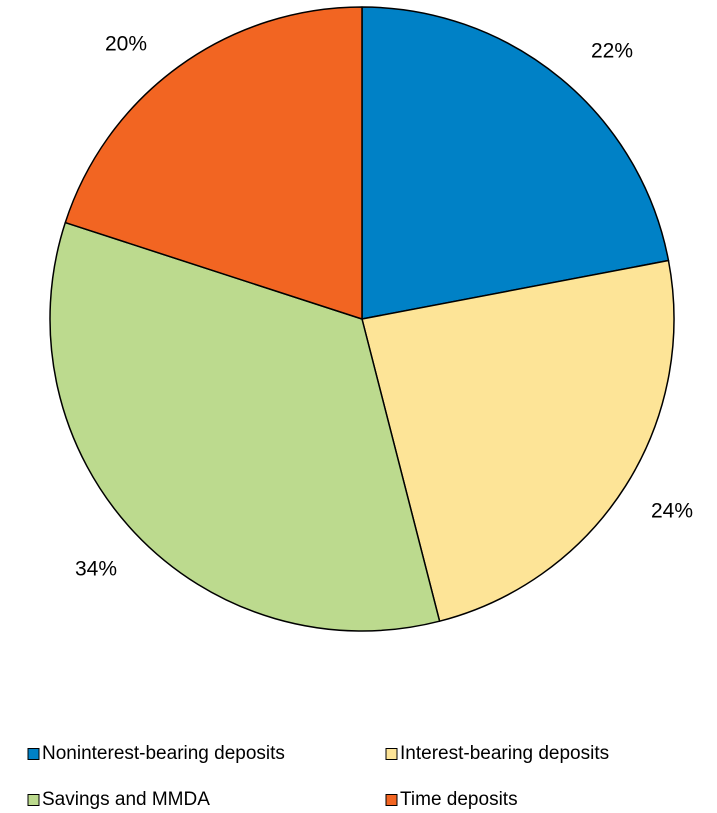 The image size is (717, 813). I want to click on legend-label-noninterest-bearing-deposits: Noninterest-bearing deposits, so click(163, 753).